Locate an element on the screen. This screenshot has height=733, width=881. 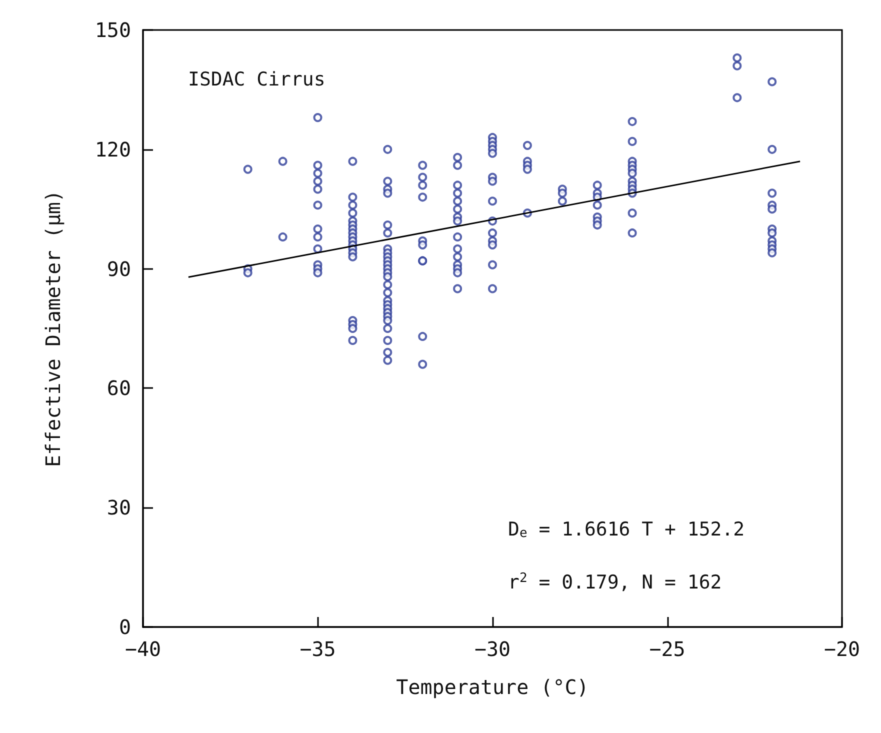
y-tick-label: 30 is located at coordinates (118, 508).